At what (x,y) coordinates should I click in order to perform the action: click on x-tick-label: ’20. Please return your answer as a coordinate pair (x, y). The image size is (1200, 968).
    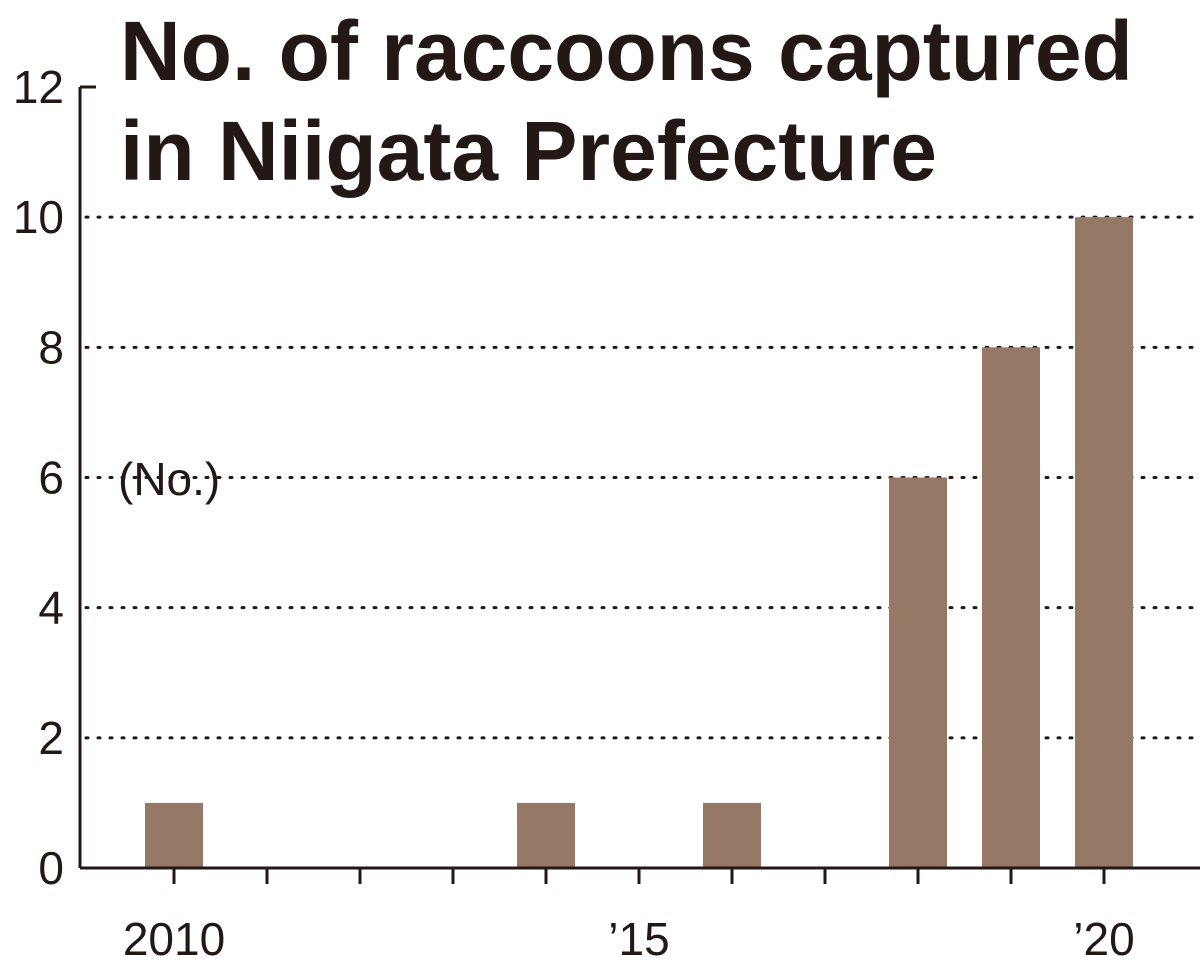
    Looking at the image, I should click on (1103, 939).